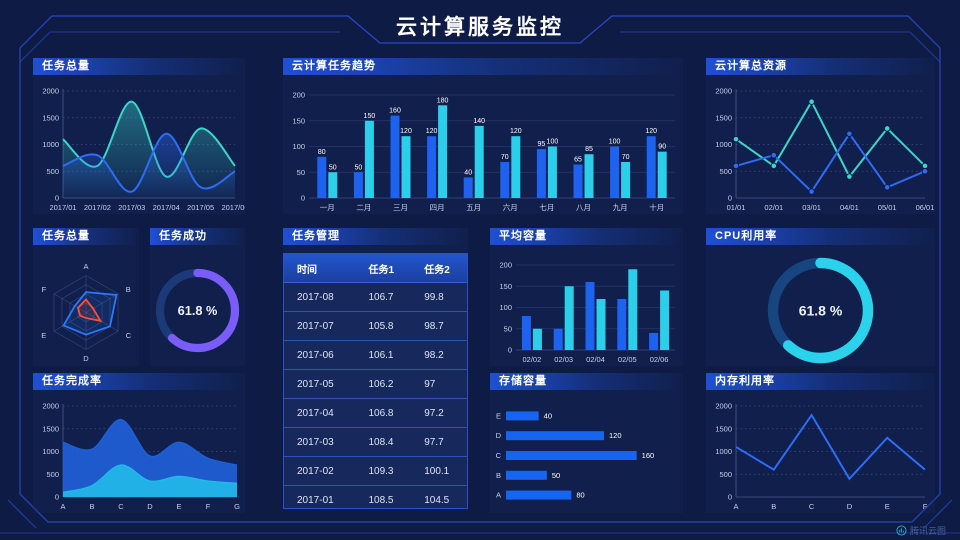  What do you see at coordinates (383, 442) in the screenshot?
I see `table-cell: 108.4` at bounding box center [383, 442].